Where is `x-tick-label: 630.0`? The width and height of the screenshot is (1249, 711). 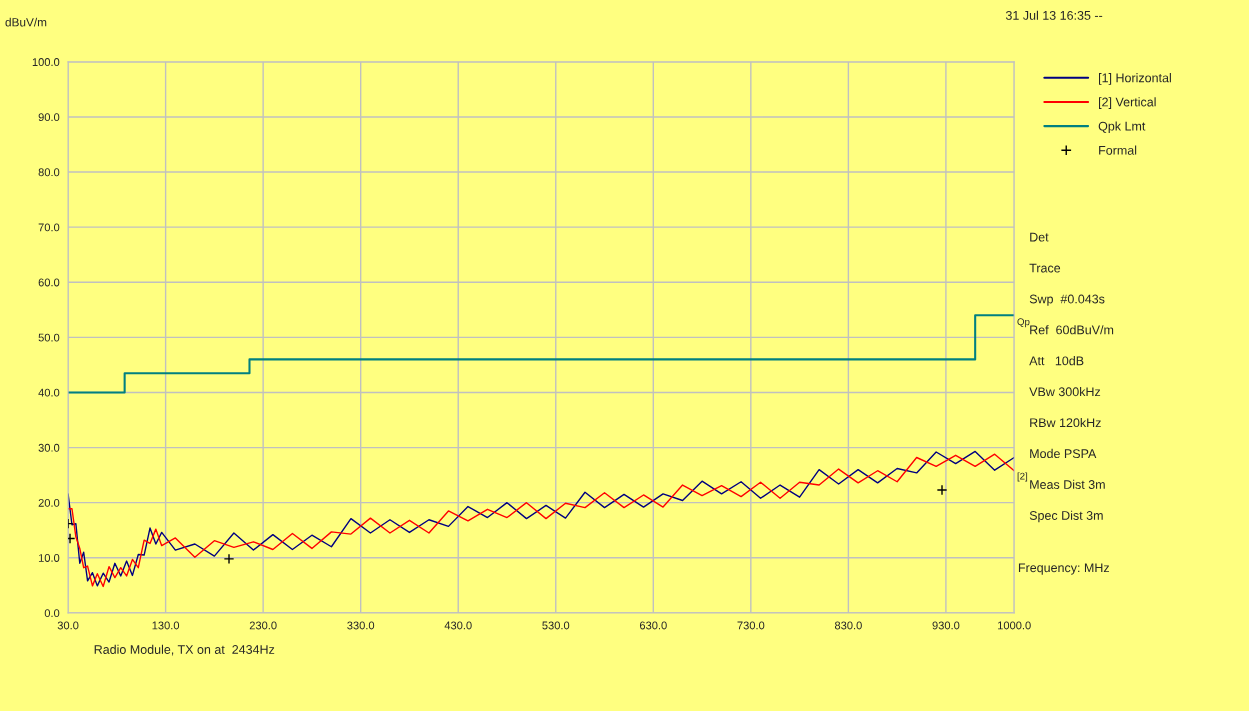
x-tick-label: 630.0 is located at coordinates (653, 625).